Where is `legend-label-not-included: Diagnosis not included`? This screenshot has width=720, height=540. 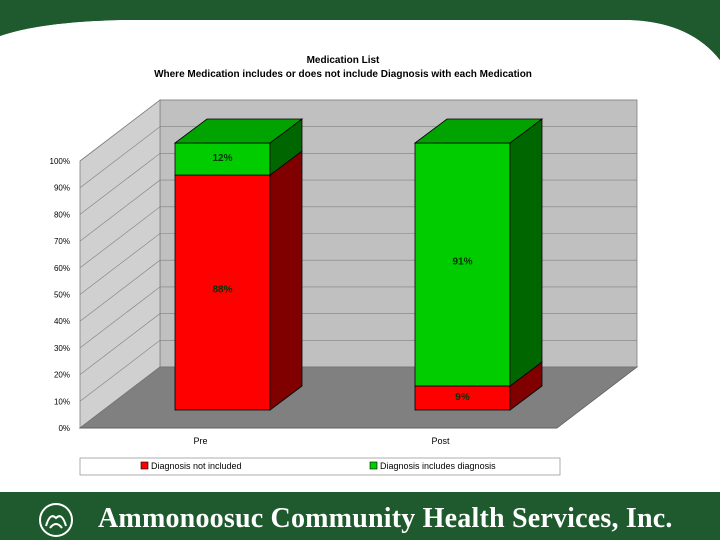 legend-label-not-included: Diagnosis not included is located at coordinates (196, 466).